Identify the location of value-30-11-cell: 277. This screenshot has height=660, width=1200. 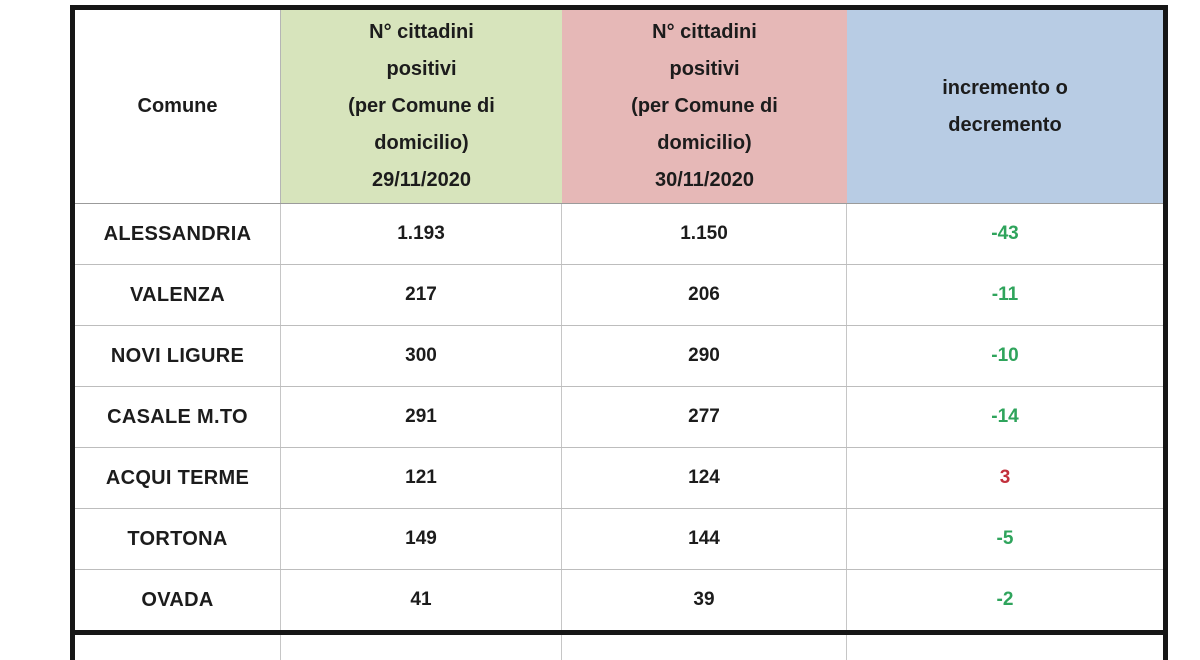
(704, 417).